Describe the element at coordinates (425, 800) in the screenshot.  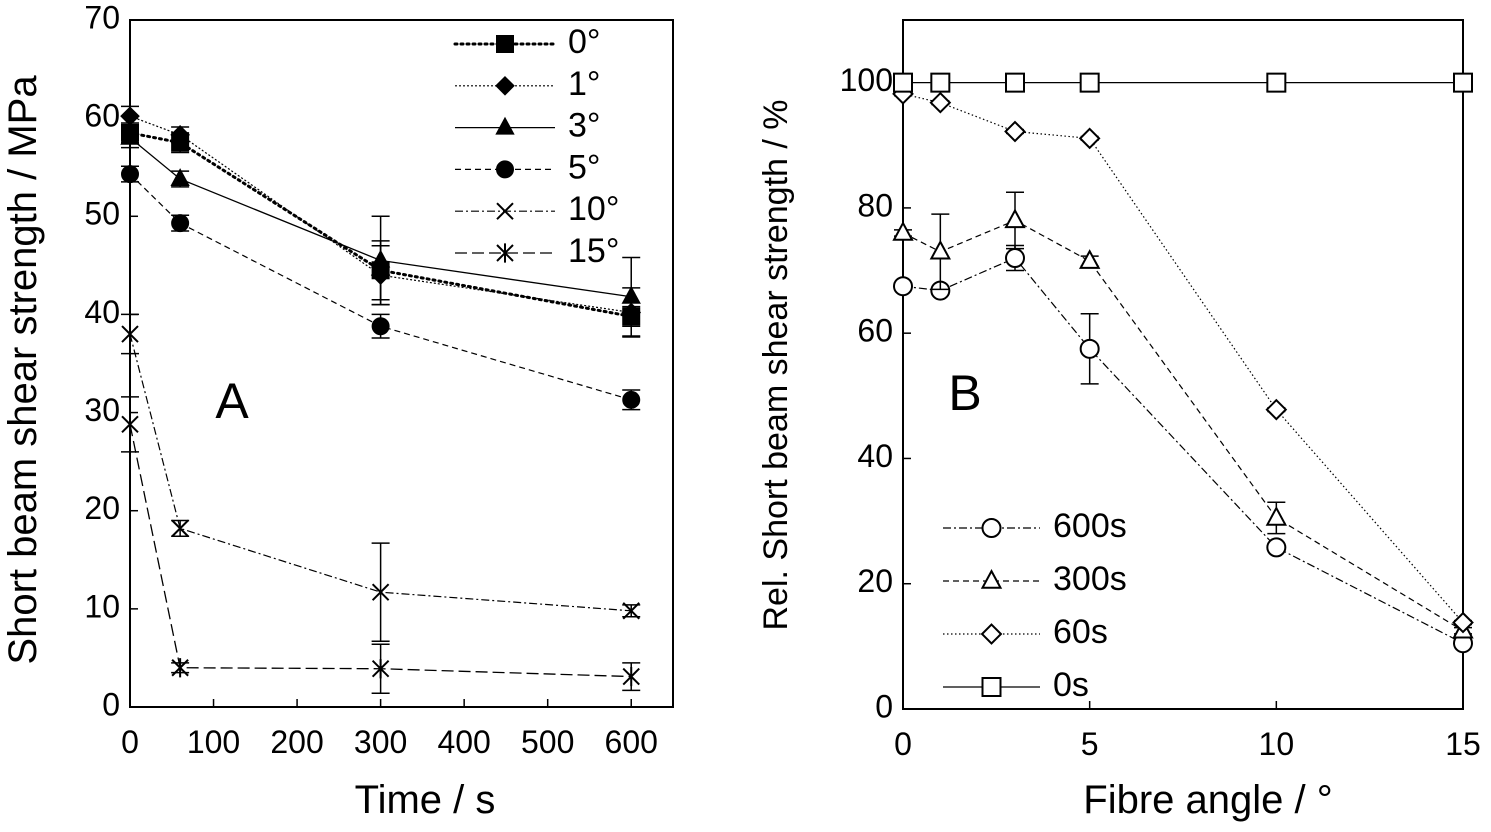
I see `panel-a-x-axis-label: Time / s` at that location.